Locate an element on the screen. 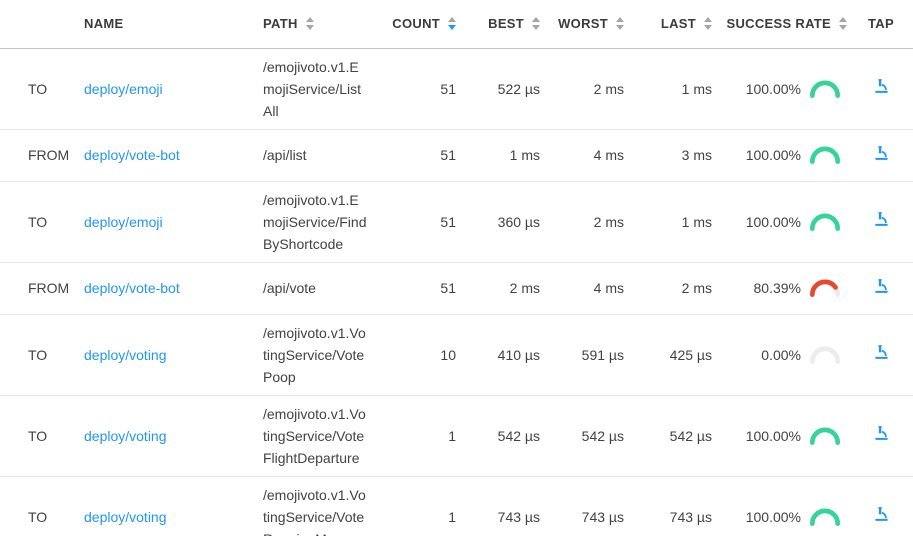 The width and height of the screenshot is (913, 536). last-cell: 2 ms is located at coordinates (670, 288).